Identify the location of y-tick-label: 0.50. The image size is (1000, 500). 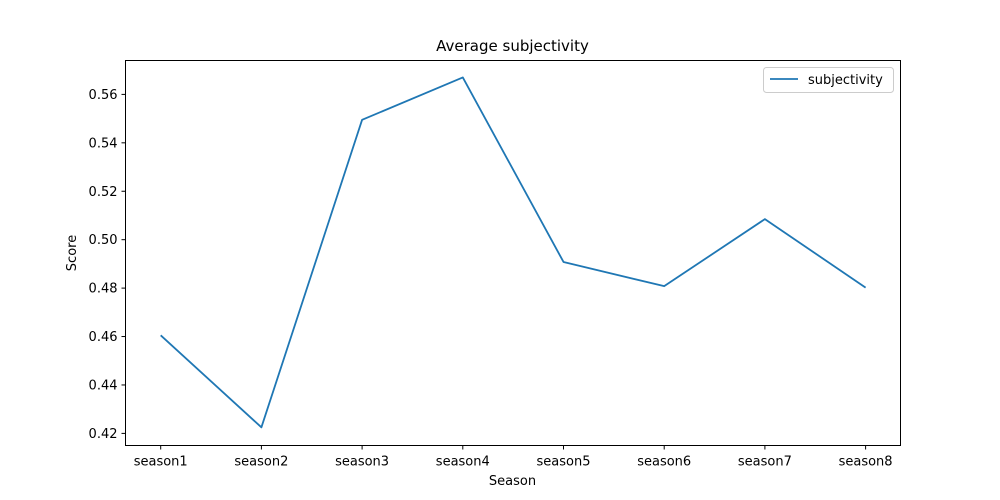
(103, 240).